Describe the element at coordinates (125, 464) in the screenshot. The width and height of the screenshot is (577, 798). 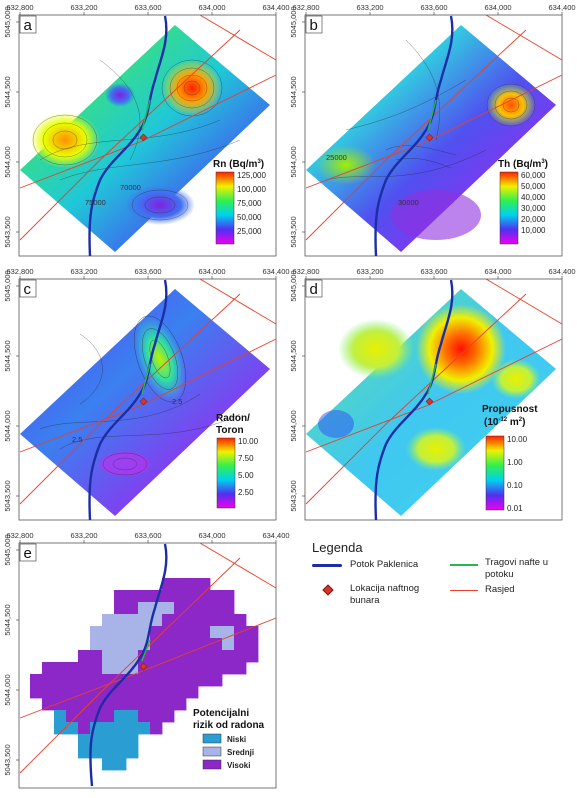
I see `map-c-low` at that location.